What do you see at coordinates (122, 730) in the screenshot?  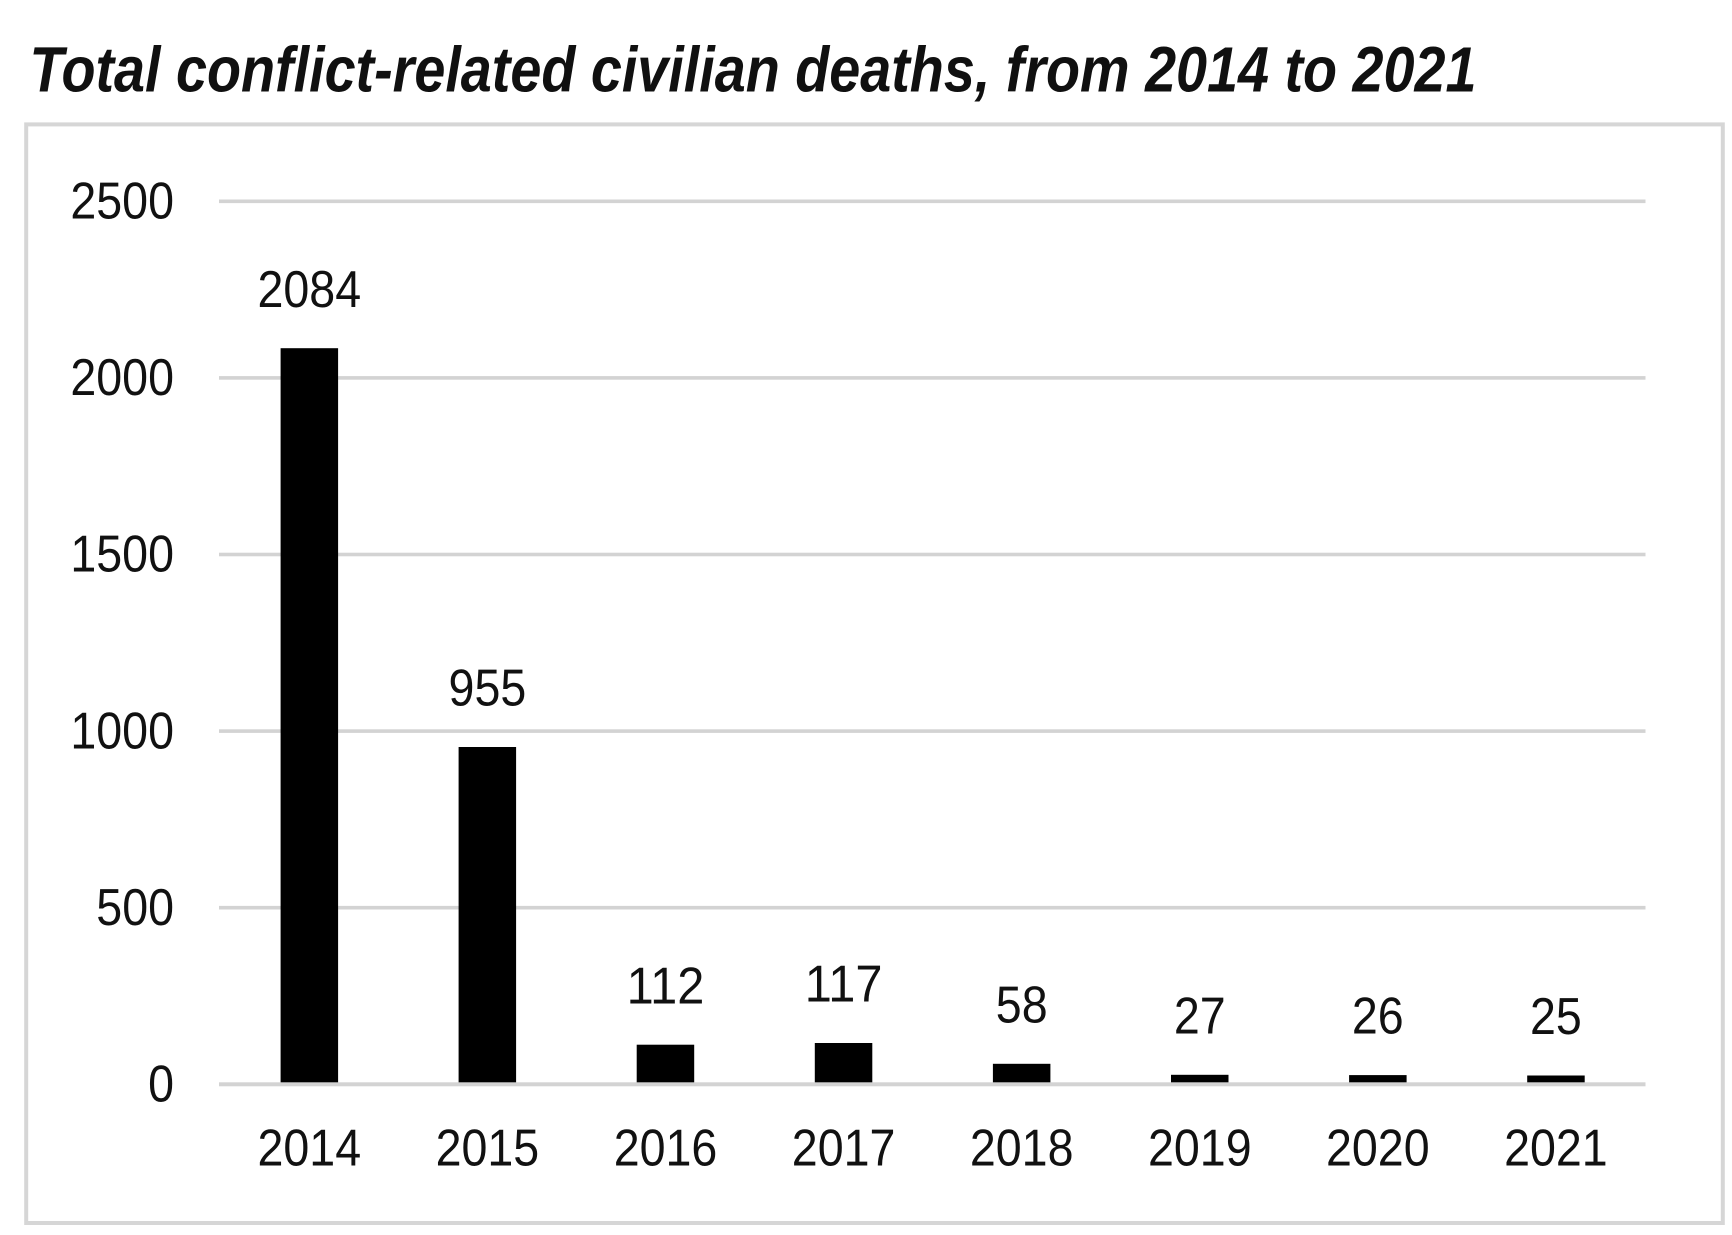 I see `svg-text: 1000` at bounding box center [122, 730].